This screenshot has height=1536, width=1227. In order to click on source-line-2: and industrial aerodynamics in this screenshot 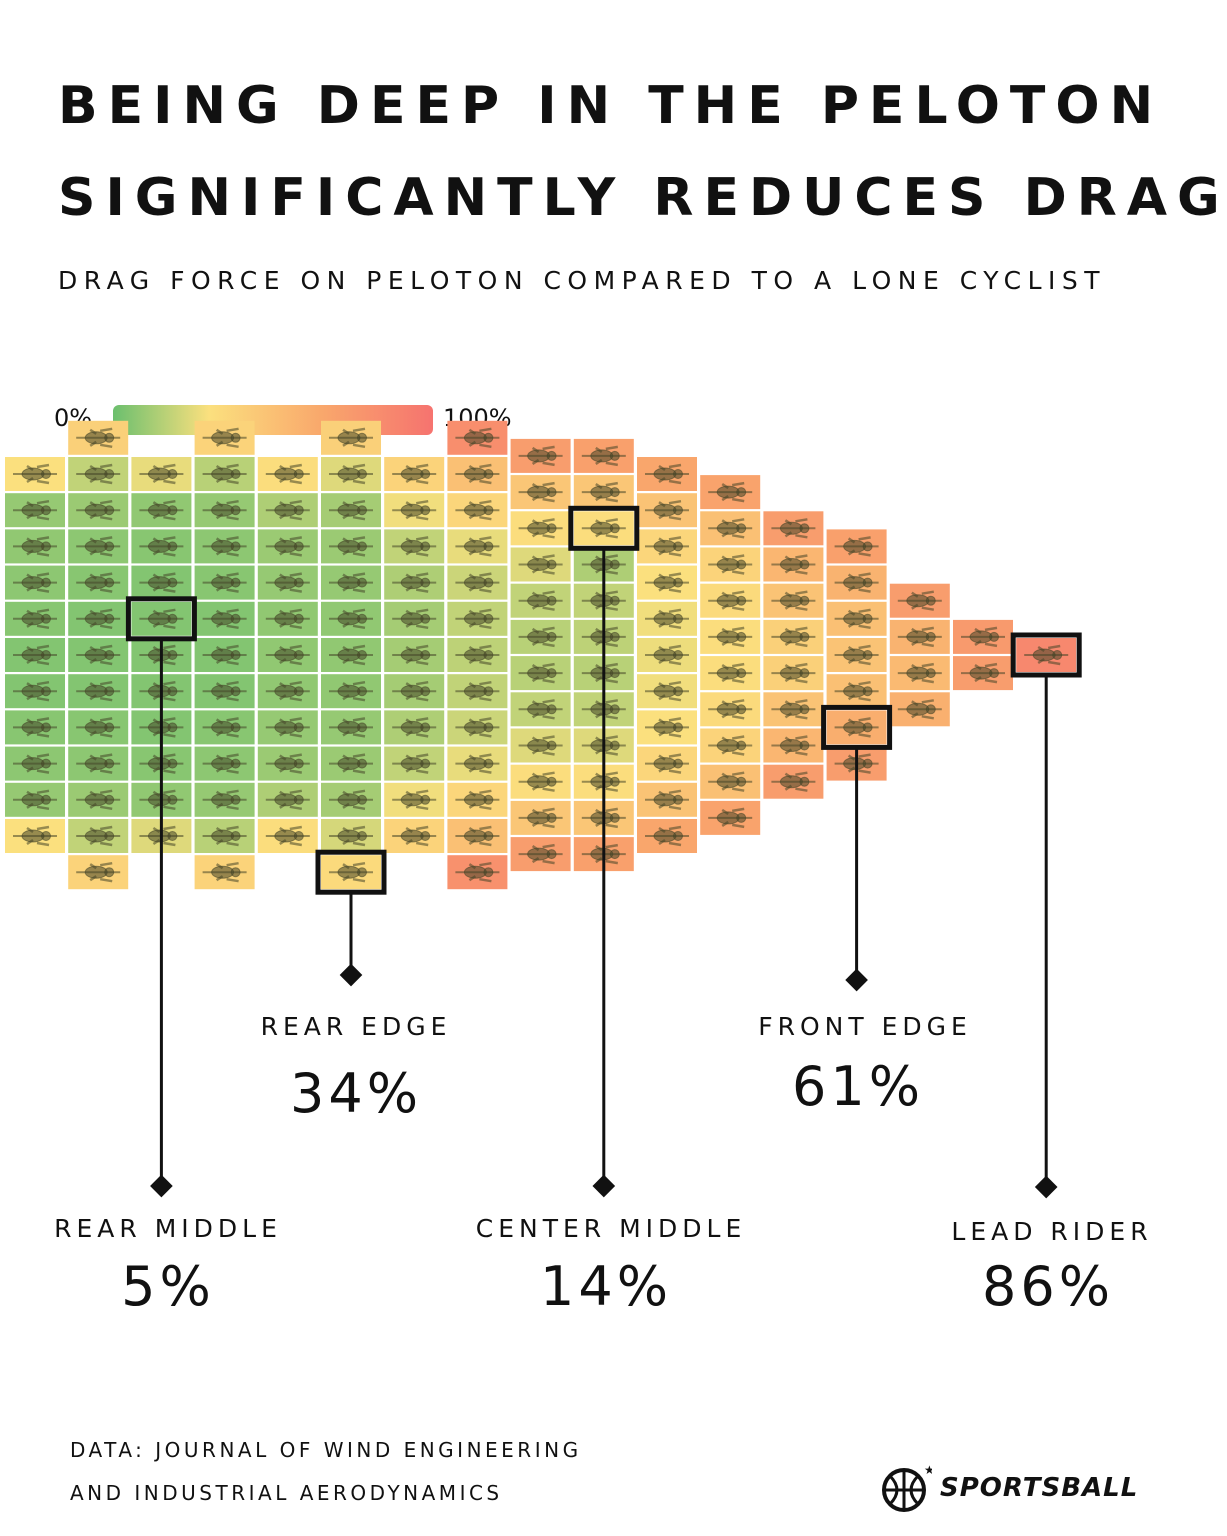, I will do `click(286, 1493)`.